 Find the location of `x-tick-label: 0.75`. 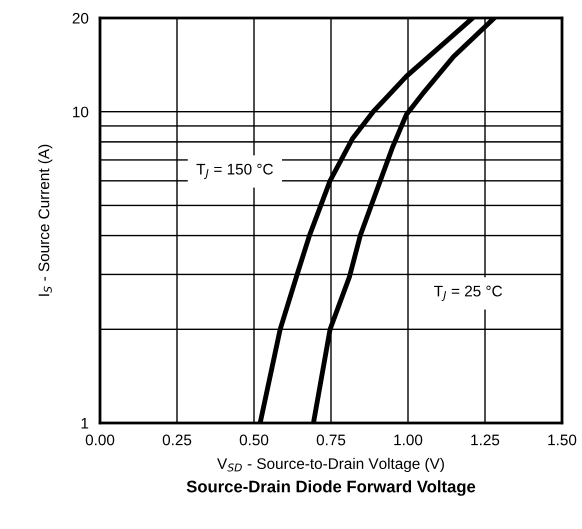

x-tick-label: 0.75 is located at coordinates (331, 440).